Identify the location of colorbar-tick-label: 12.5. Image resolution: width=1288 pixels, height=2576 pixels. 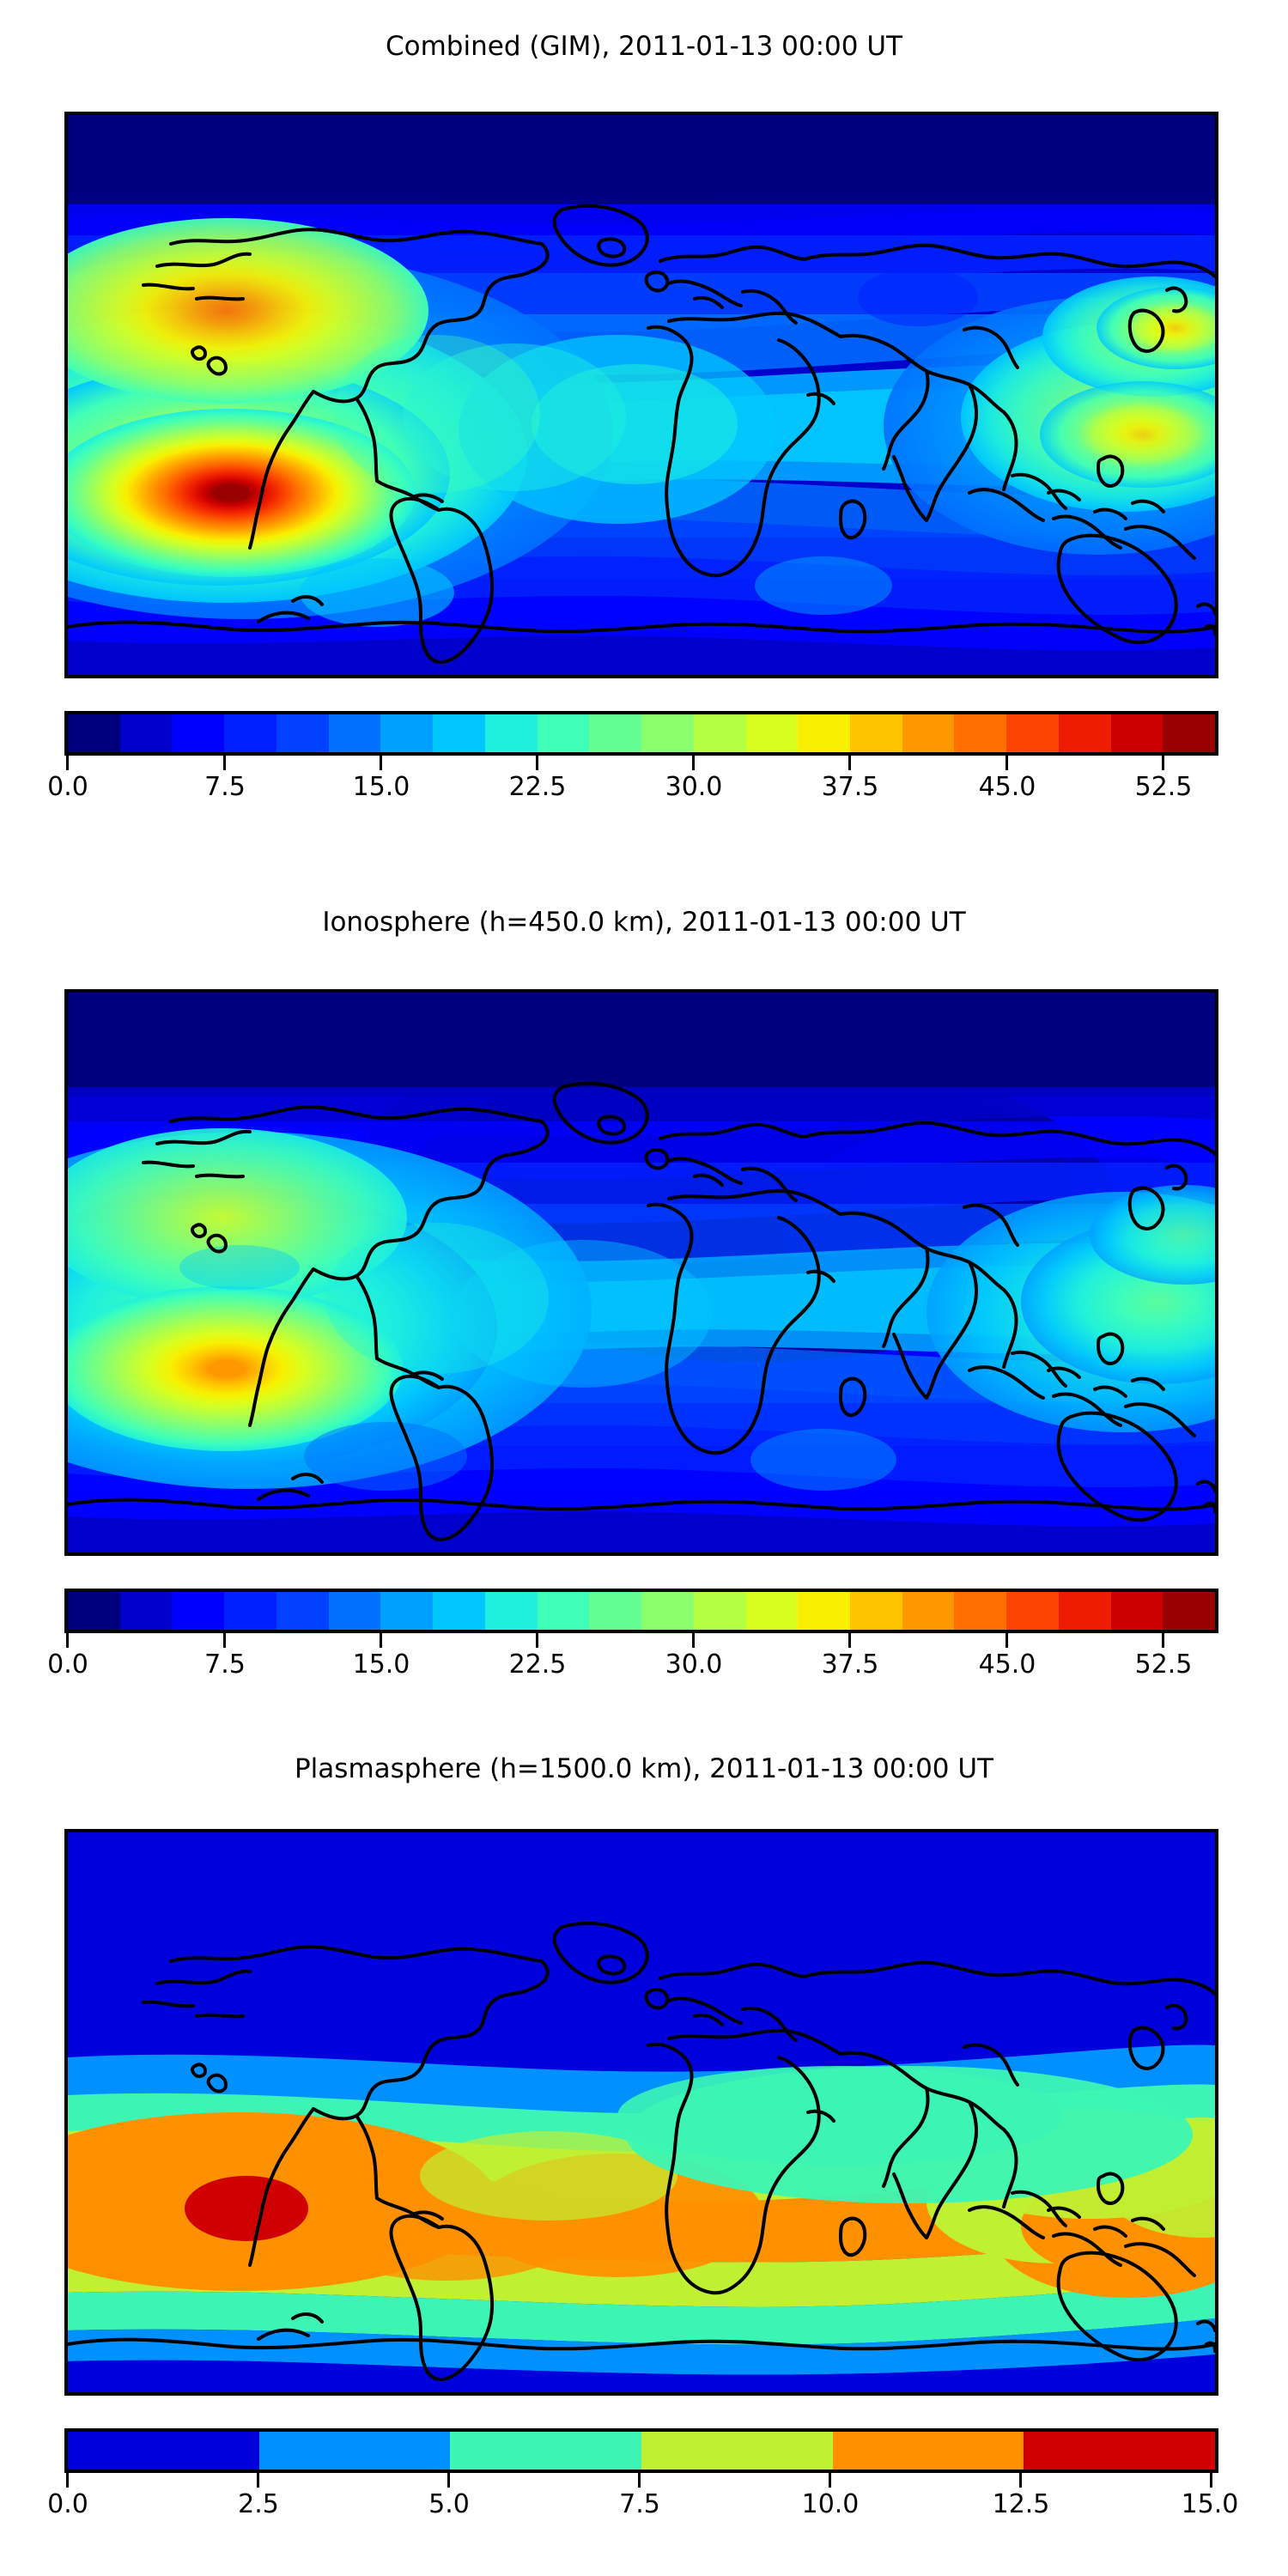
(1021, 2504).